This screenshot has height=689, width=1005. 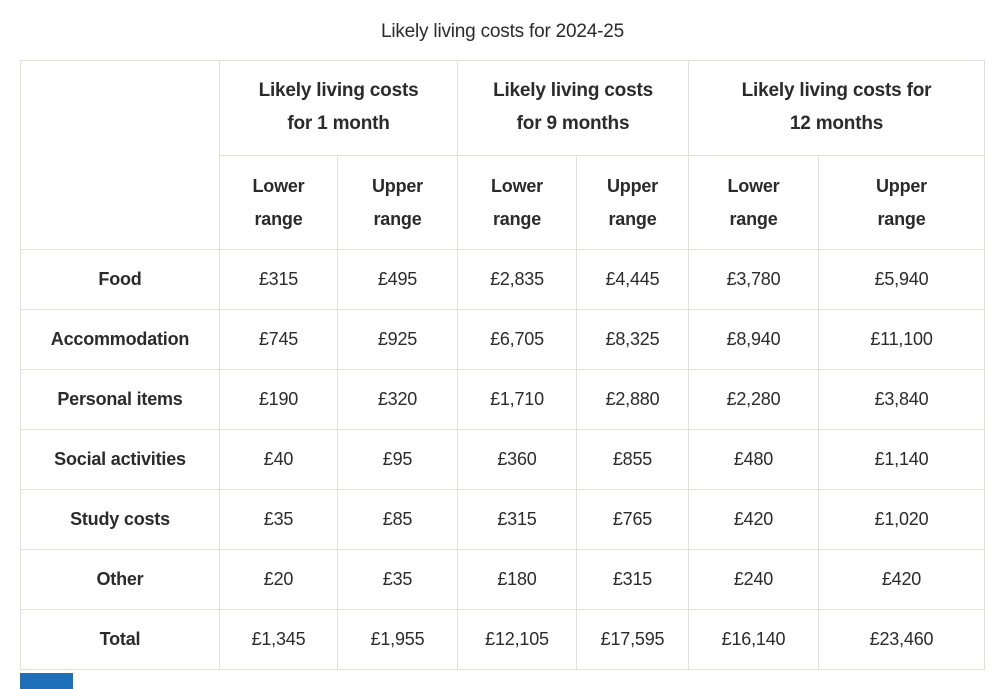 I want to click on cost-cell: £4,445, so click(x=632, y=279).